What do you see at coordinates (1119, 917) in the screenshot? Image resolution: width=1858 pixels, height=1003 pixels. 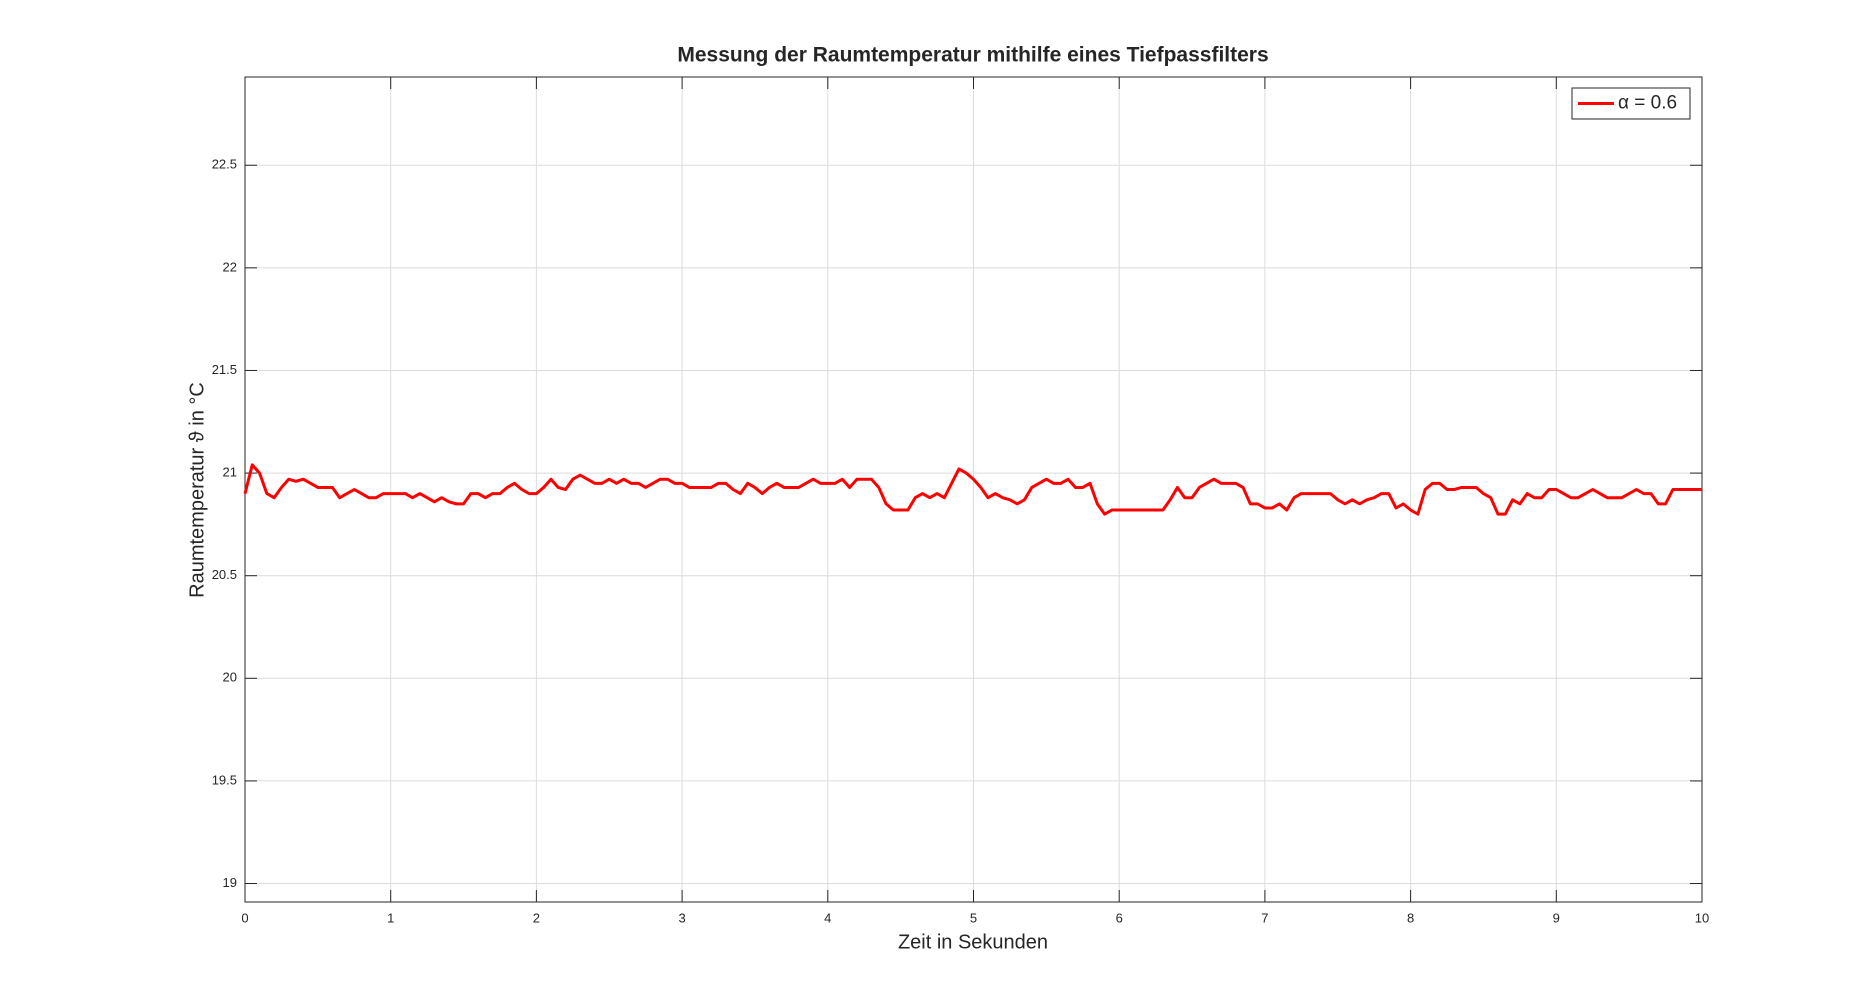 I see `x-tick-label: 6` at bounding box center [1119, 917].